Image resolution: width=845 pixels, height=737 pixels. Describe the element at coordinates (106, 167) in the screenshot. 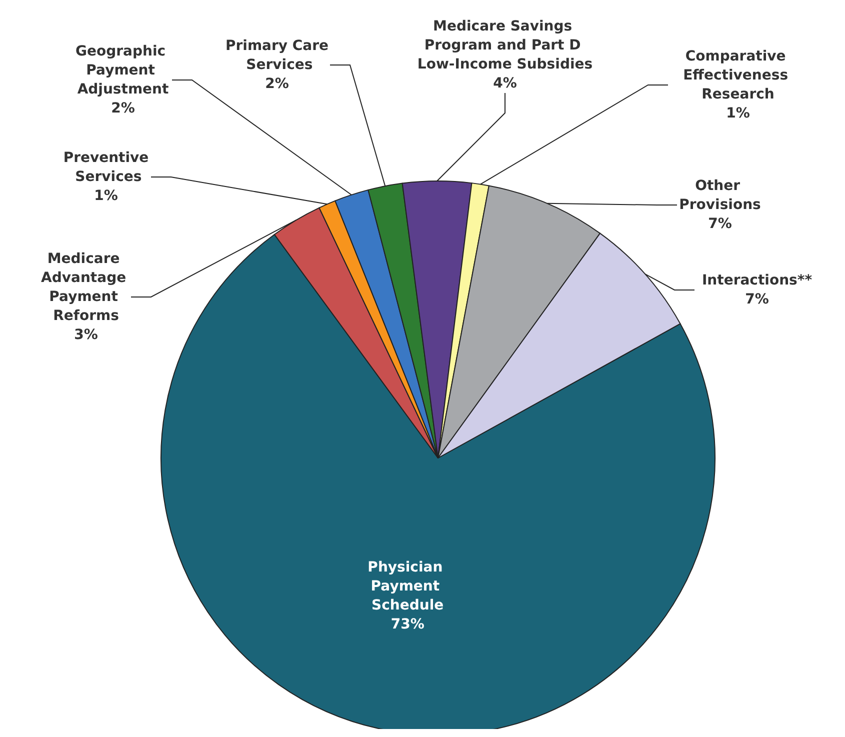

I see `slice-label: Preventive Services` at that location.